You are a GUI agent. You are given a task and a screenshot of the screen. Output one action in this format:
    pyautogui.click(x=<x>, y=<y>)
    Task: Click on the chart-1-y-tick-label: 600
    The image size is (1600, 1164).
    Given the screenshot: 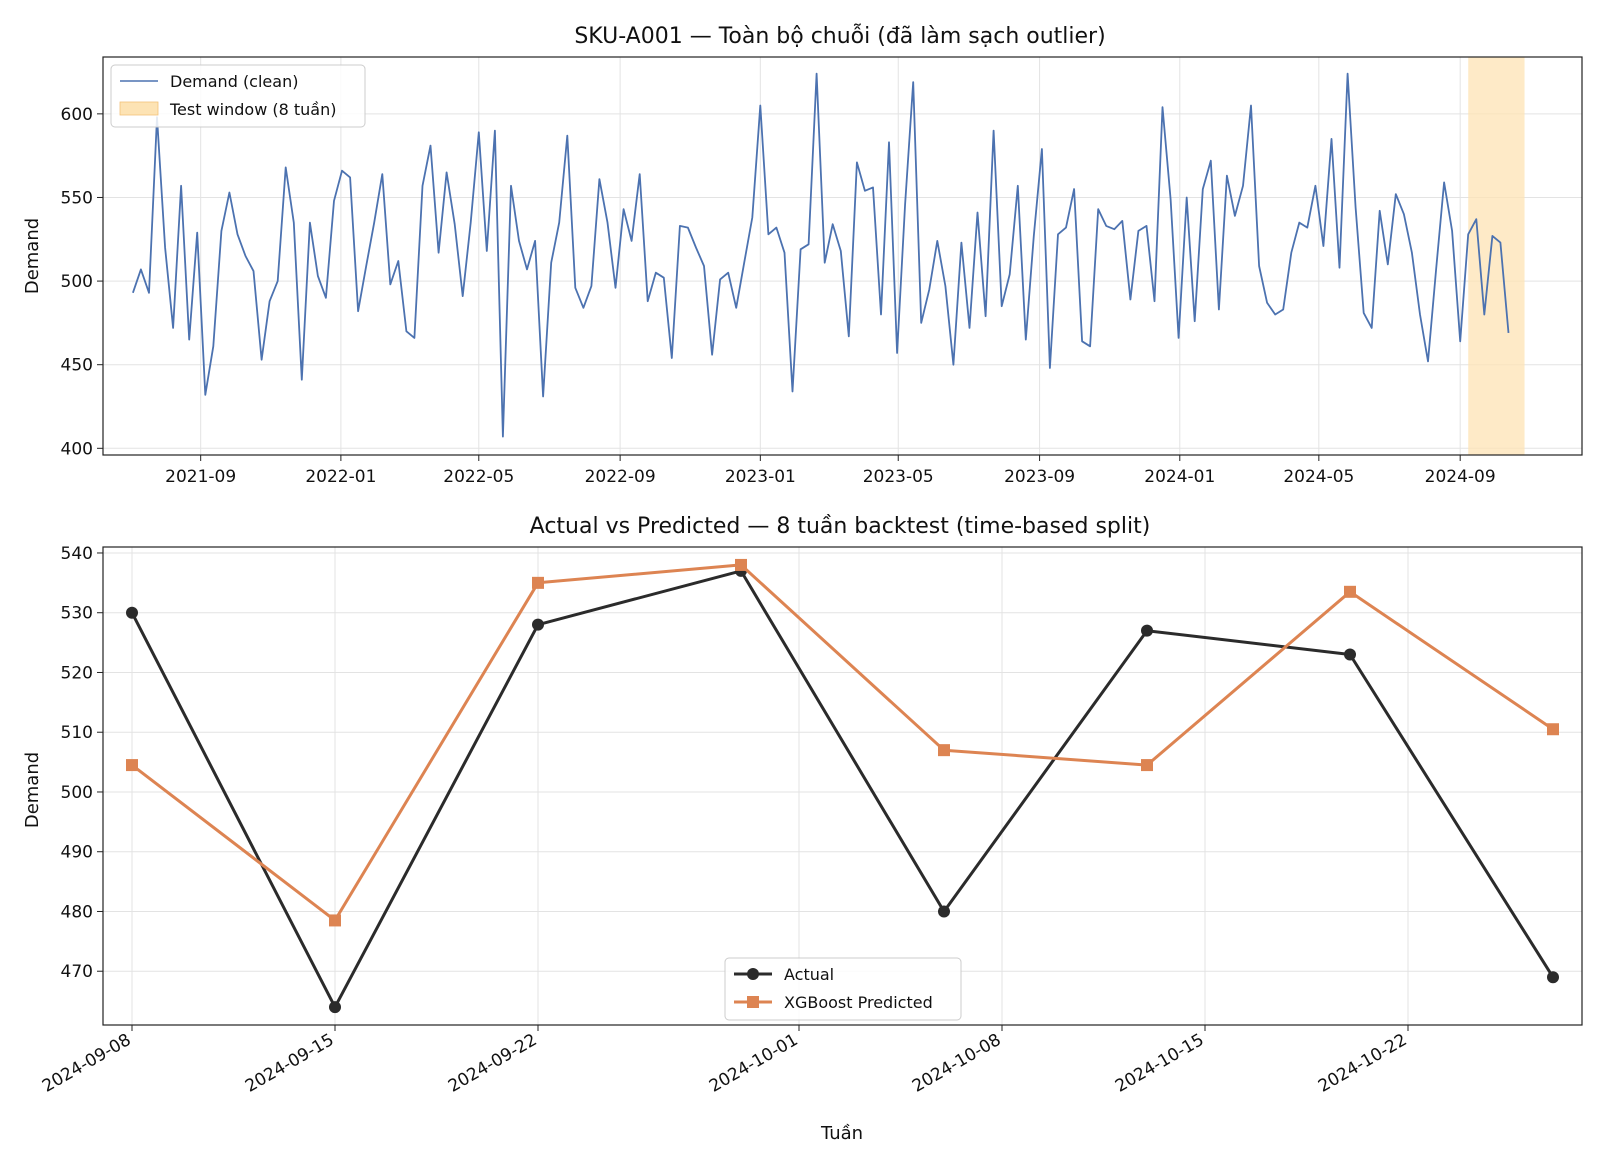 What is the action you would take?
    pyautogui.click(x=77, y=115)
    